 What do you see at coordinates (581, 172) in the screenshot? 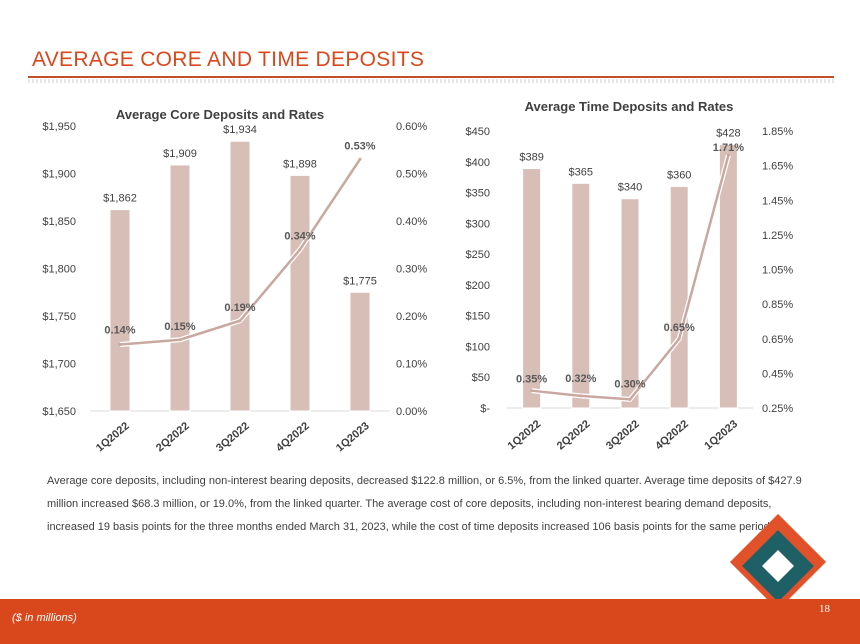
I see `bar-value-label: $365` at bounding box center [581, 172].